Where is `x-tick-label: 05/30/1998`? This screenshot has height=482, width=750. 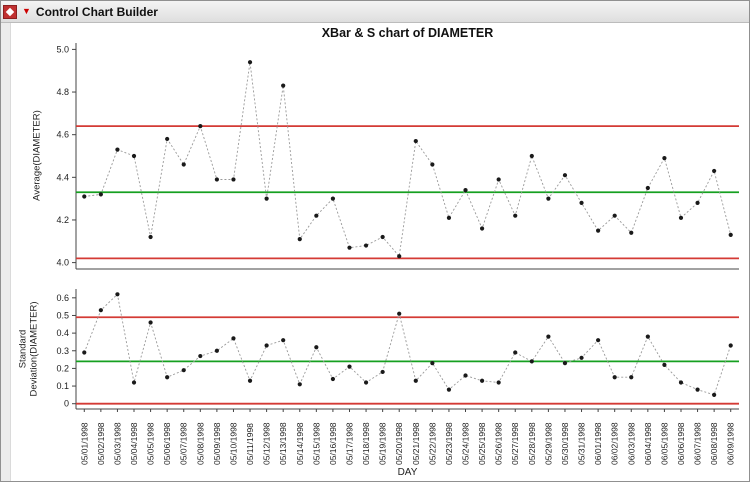
x-tick-label: 05/30/1998 is located at coordinates (565, 443).